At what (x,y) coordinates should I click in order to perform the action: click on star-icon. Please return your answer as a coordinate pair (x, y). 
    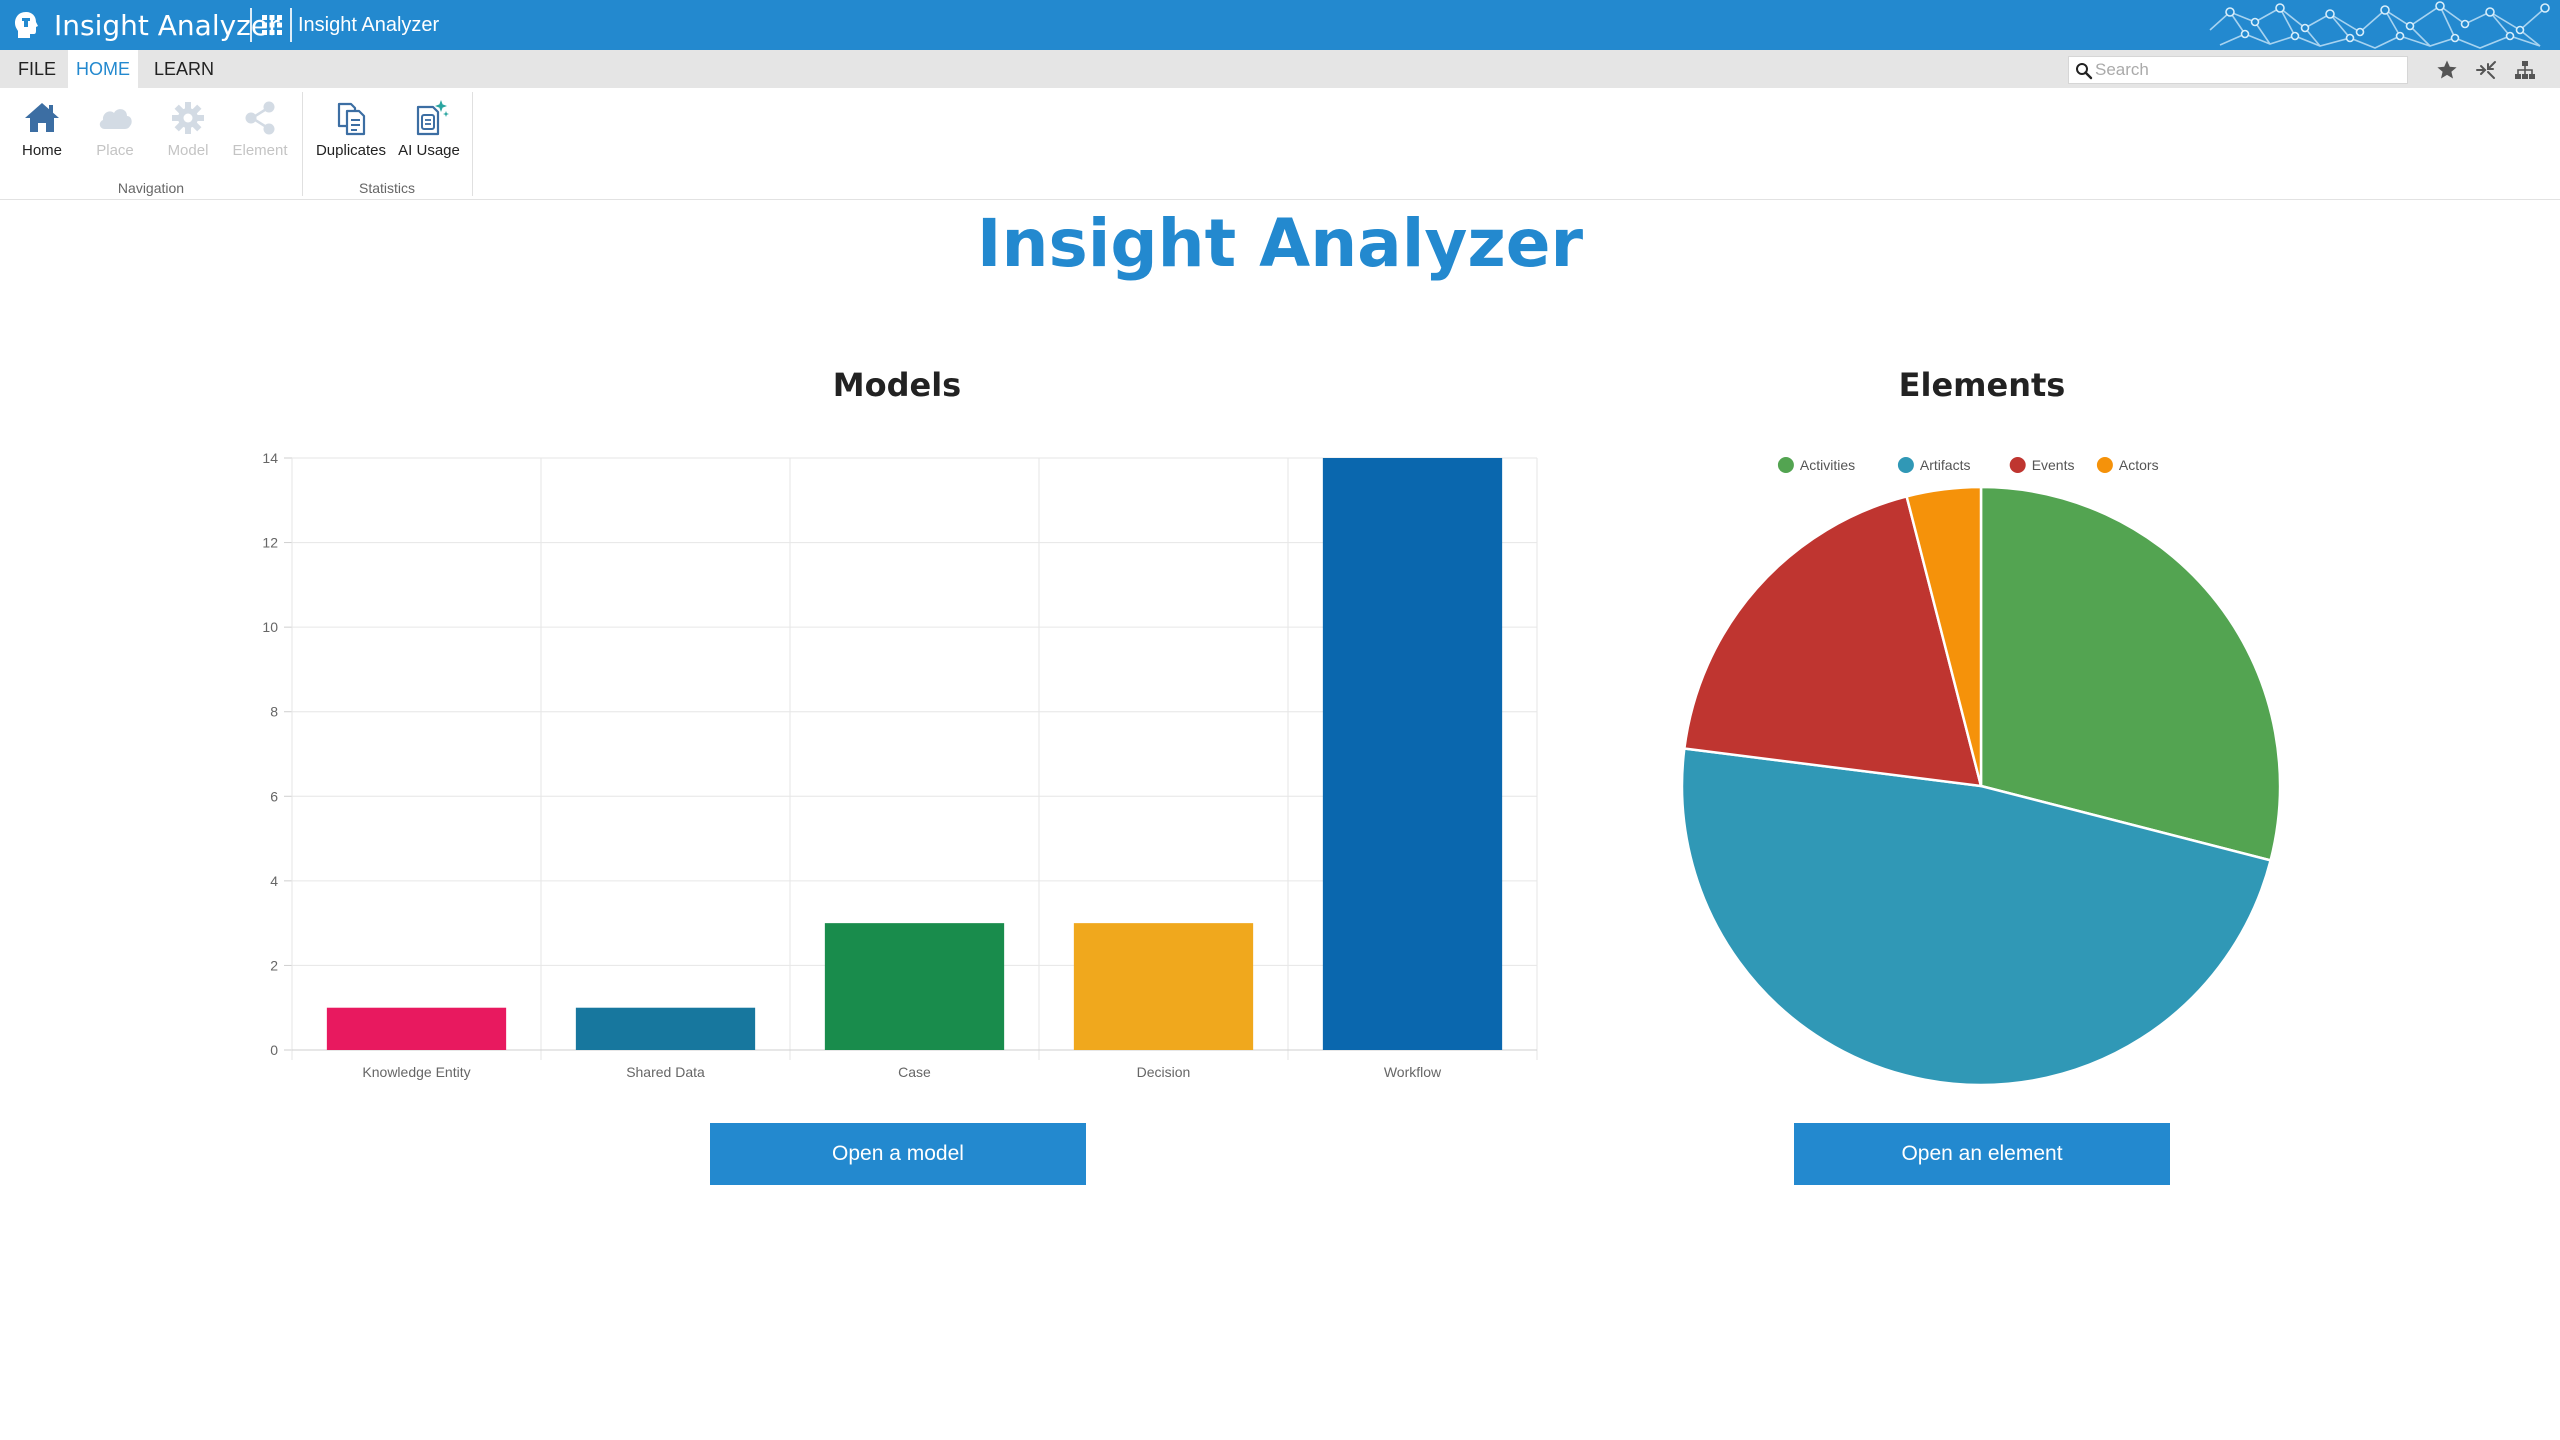
    Looking at the image, I should click on (2447, 70).